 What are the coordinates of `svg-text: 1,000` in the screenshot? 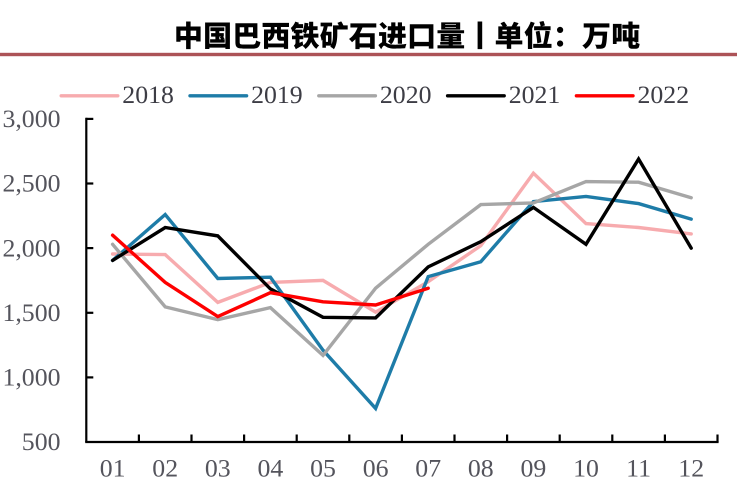 It's located at (31, 377).